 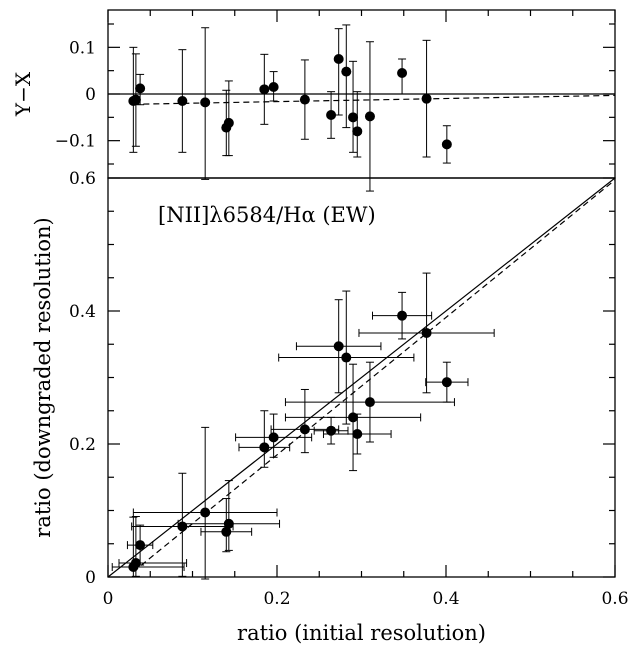 What do you see at coordinates (43, 377) in the screenshot?
I see `bottom-y-axis-label: ratio (downgraded resolution)` at bounding box center [43, 377].